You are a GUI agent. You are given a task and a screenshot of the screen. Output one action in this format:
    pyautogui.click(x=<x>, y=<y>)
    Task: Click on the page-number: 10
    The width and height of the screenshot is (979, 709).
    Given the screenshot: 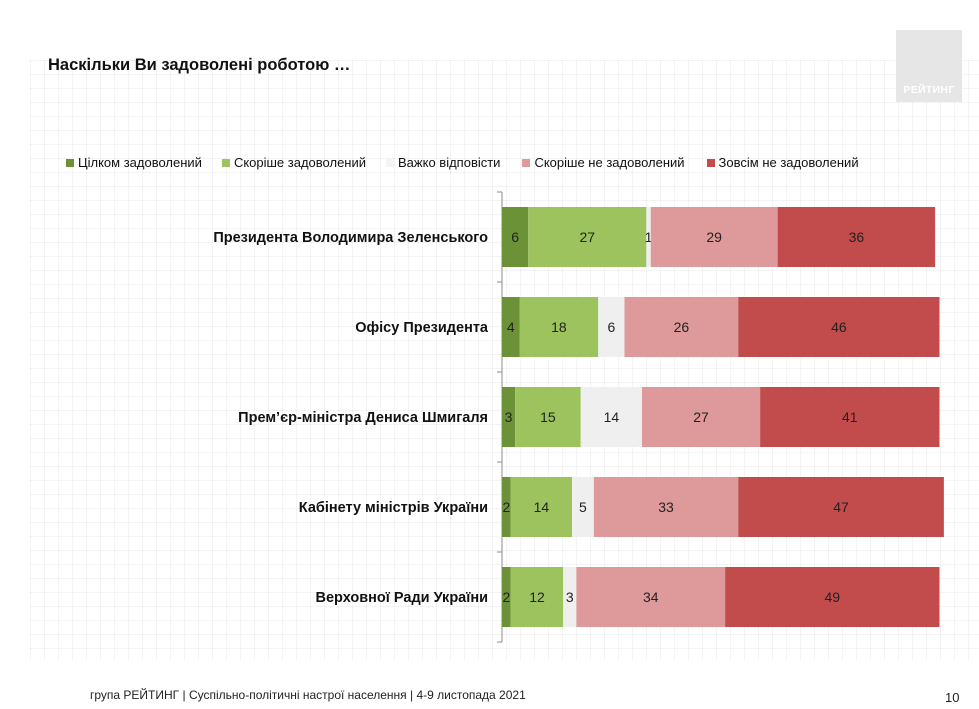 What is the action you would take?
    pyautogui.click(x=952, y=697)
    